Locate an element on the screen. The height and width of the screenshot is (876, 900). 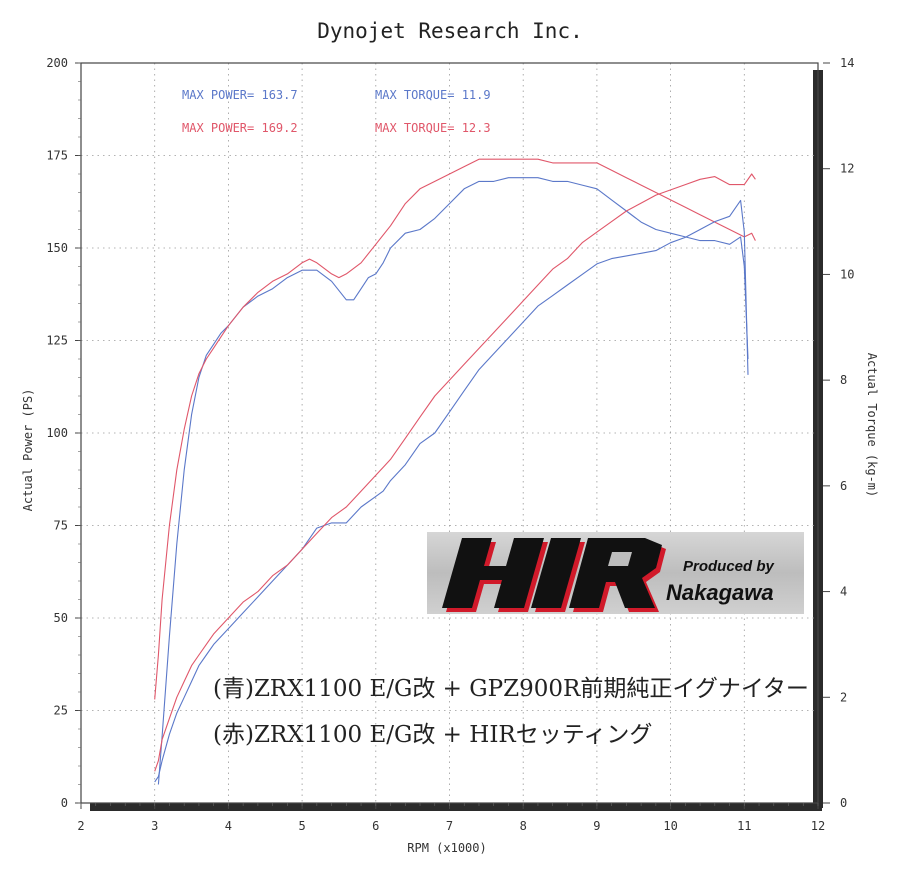
x-axis-label: RPM (x1000) is located at coordinates (446, 848).